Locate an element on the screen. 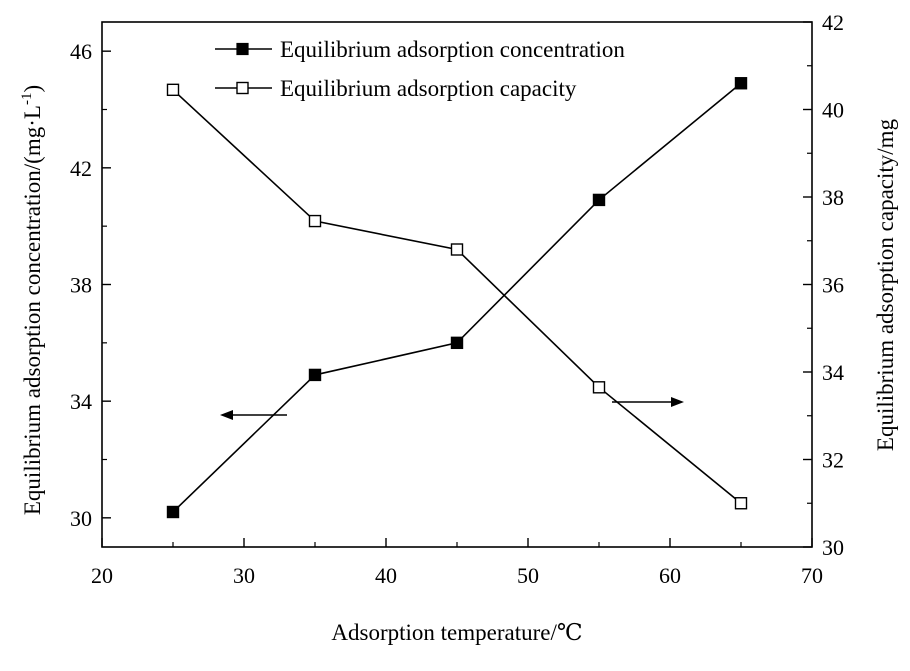 This screenshot has height=671, width=910. legend-marker-filled-square is located at coordinates (242, 49).